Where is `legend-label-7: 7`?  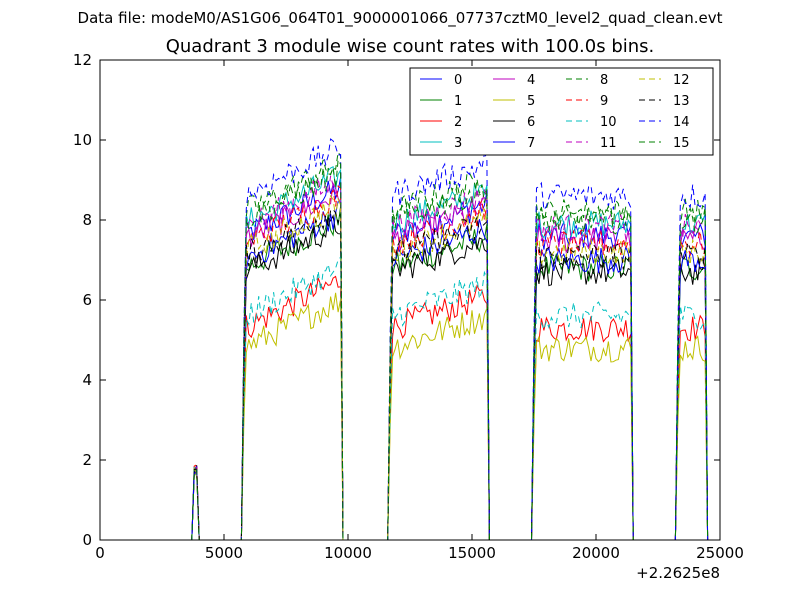 legend-label-7: 7 is located at coordinates (531, 143).